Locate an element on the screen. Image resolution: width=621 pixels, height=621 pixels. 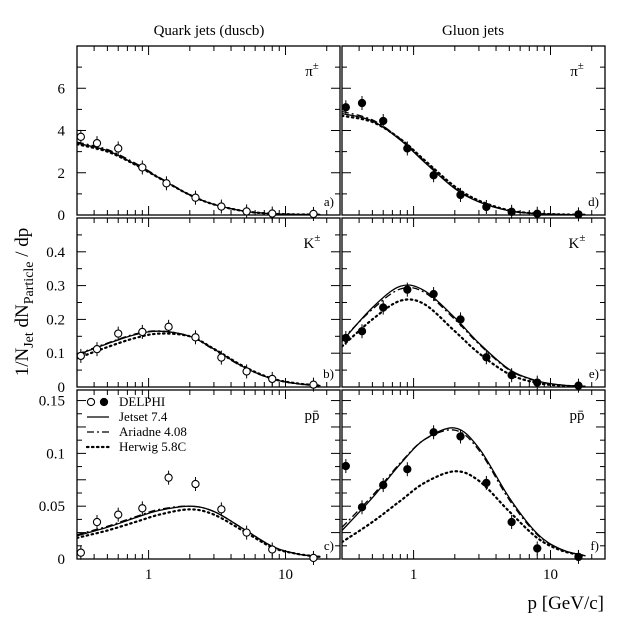
particle-label-a: π± is located at coordinates (312, 70).